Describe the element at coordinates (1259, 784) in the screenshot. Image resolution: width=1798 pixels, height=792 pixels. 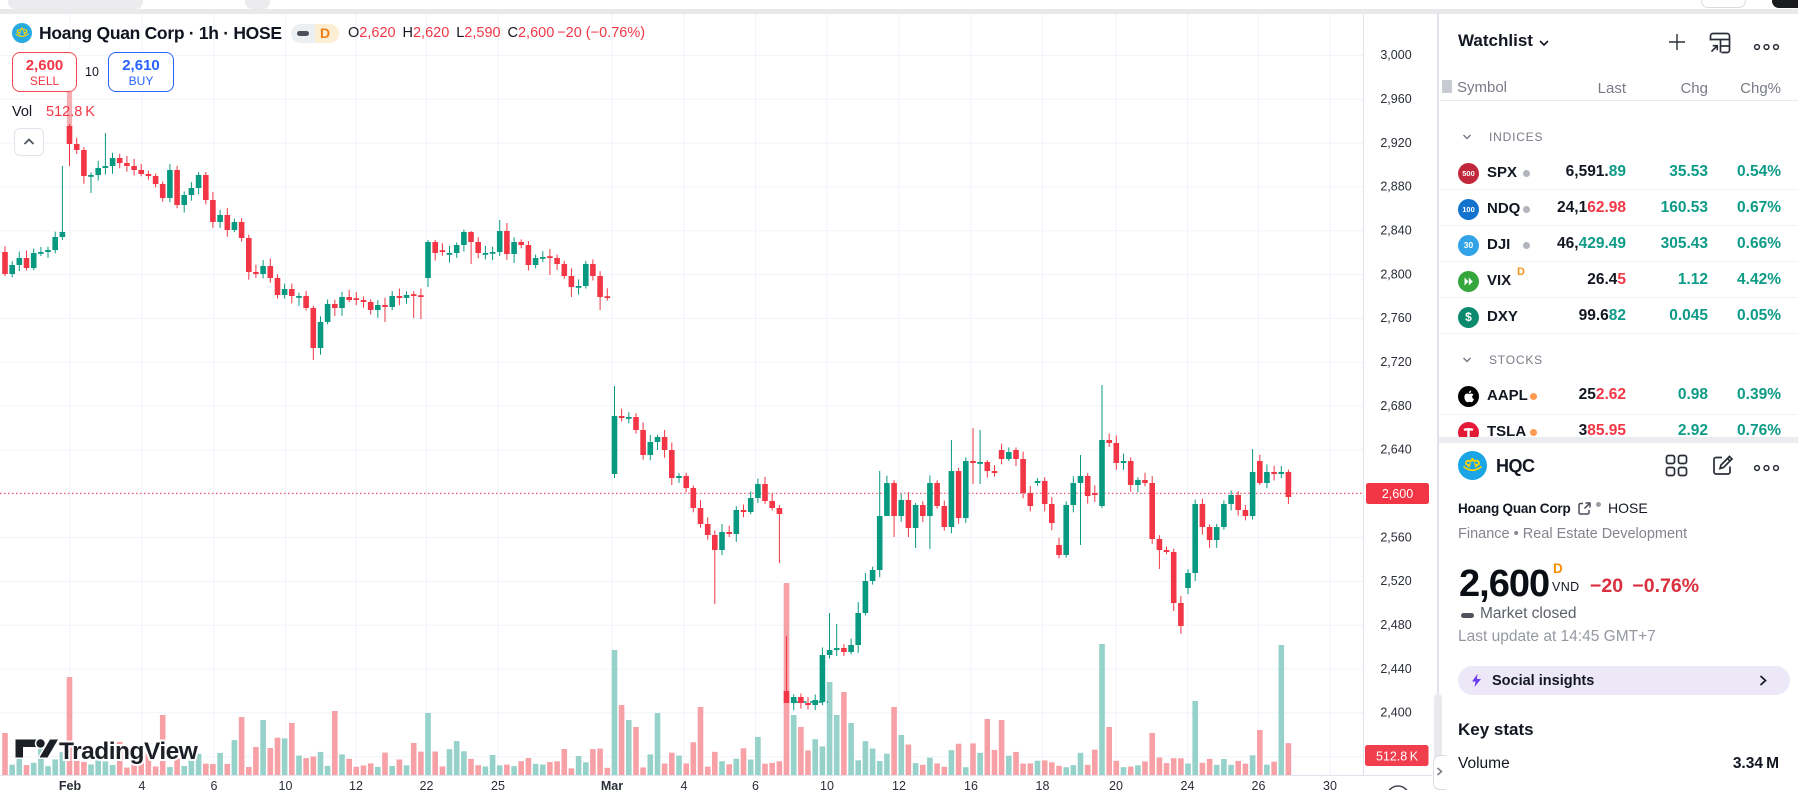
I see `svg-text: 26` at that location.